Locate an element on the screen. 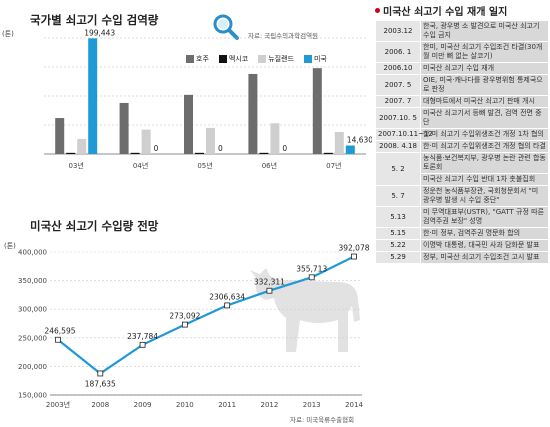 This screenshot has width=550, height=427. data-label: 187,635 is located at coordinates (100, 383).